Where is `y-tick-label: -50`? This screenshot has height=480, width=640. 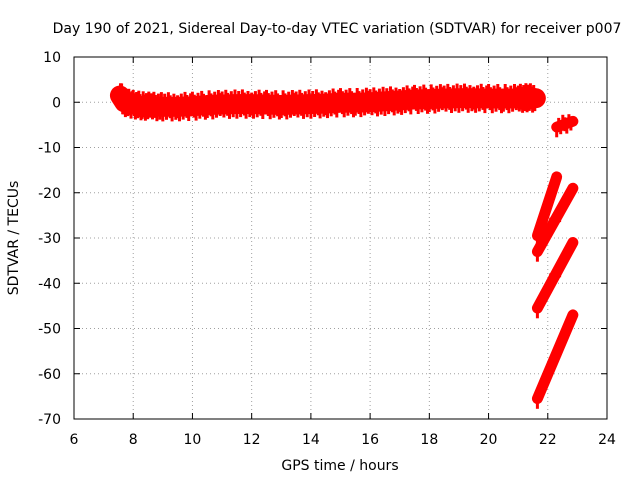
y-tick-label: -50 is located at coordinates (49, 330).